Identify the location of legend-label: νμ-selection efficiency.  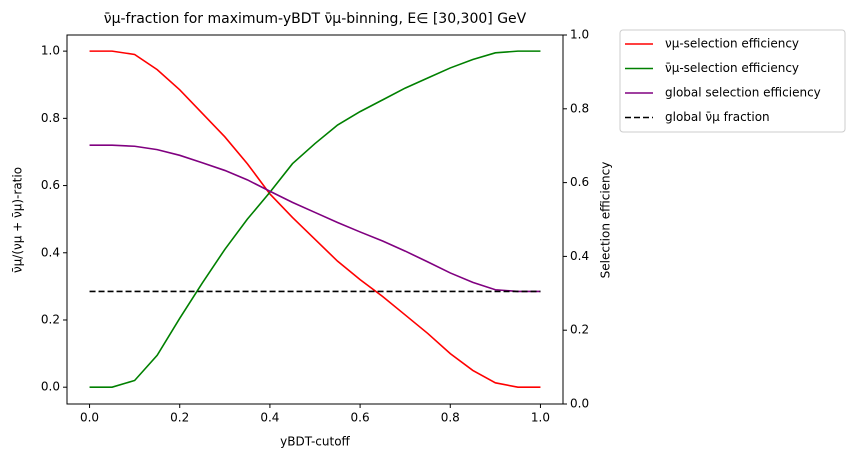
(732, 44).